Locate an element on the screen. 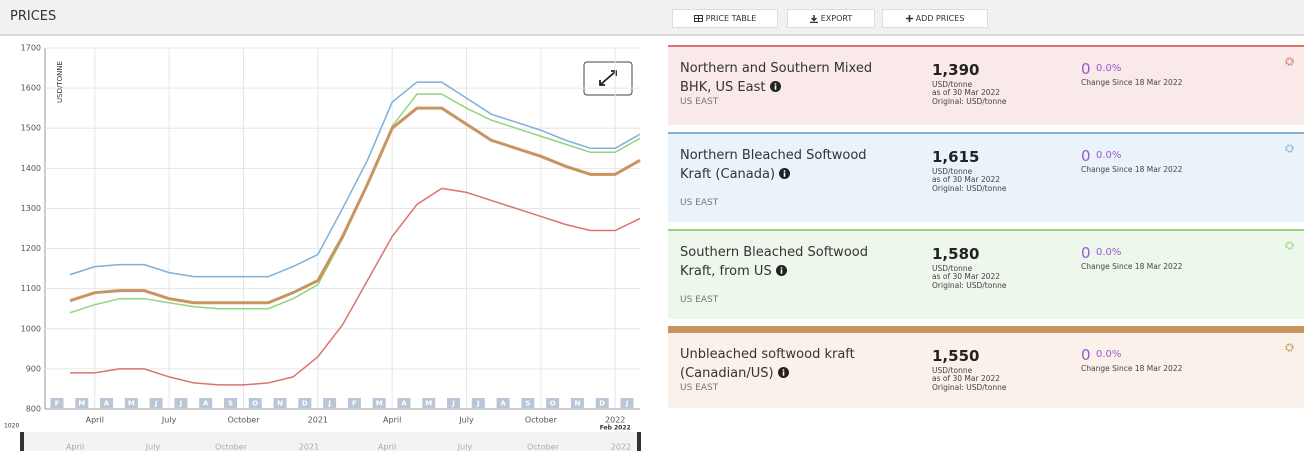 The height and width of the screenshot is (451, 1304). card-name: Northern and Southern Mixed BHK, US East is located at coordinates (787, 78).